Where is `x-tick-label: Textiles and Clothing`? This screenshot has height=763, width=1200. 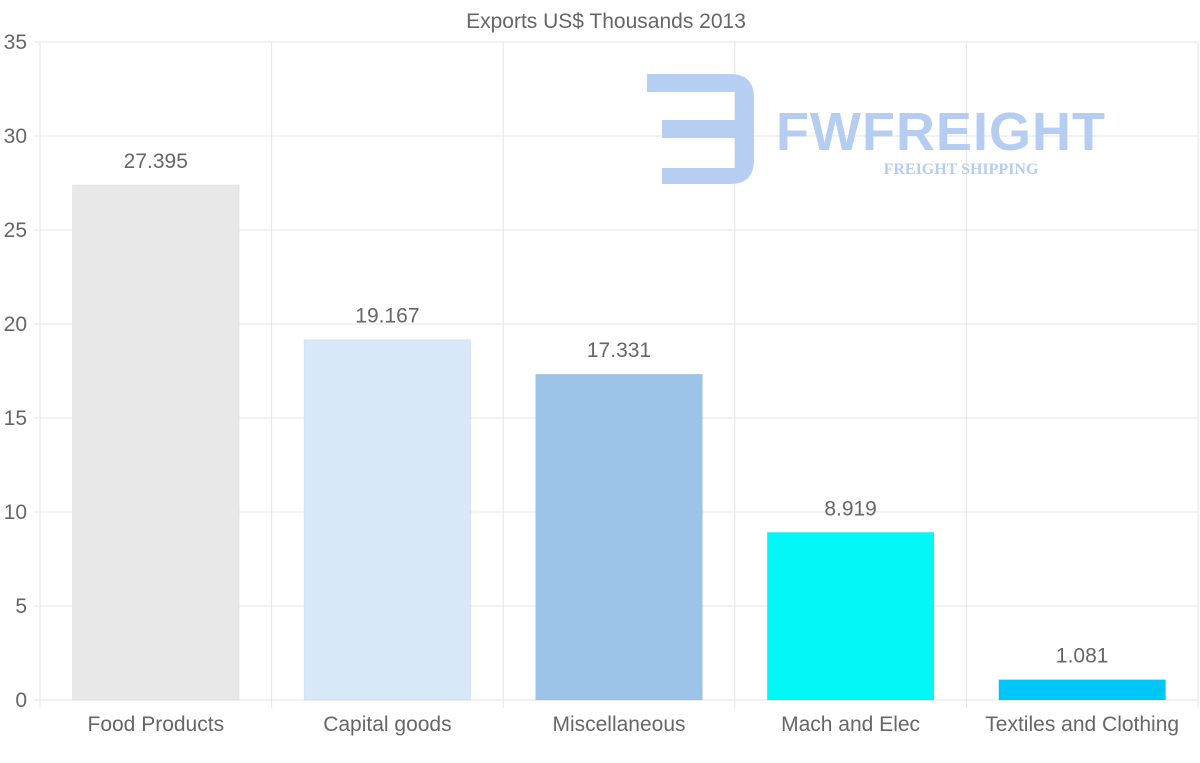 x-tick-label: Textiles and Clothing is located at coordinates (1082, 724).